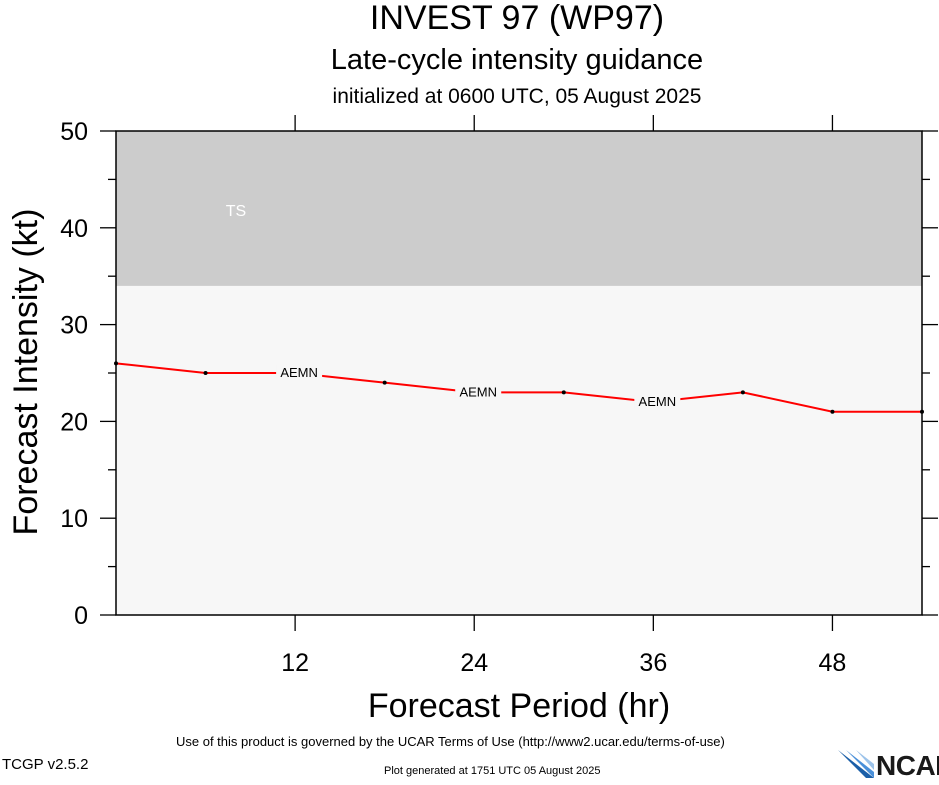  What do you see at coordinates (517, 18) in the screenshot?
I see `chart-title: INVEST 97 (WP97)` at bounding box center [517, 18].